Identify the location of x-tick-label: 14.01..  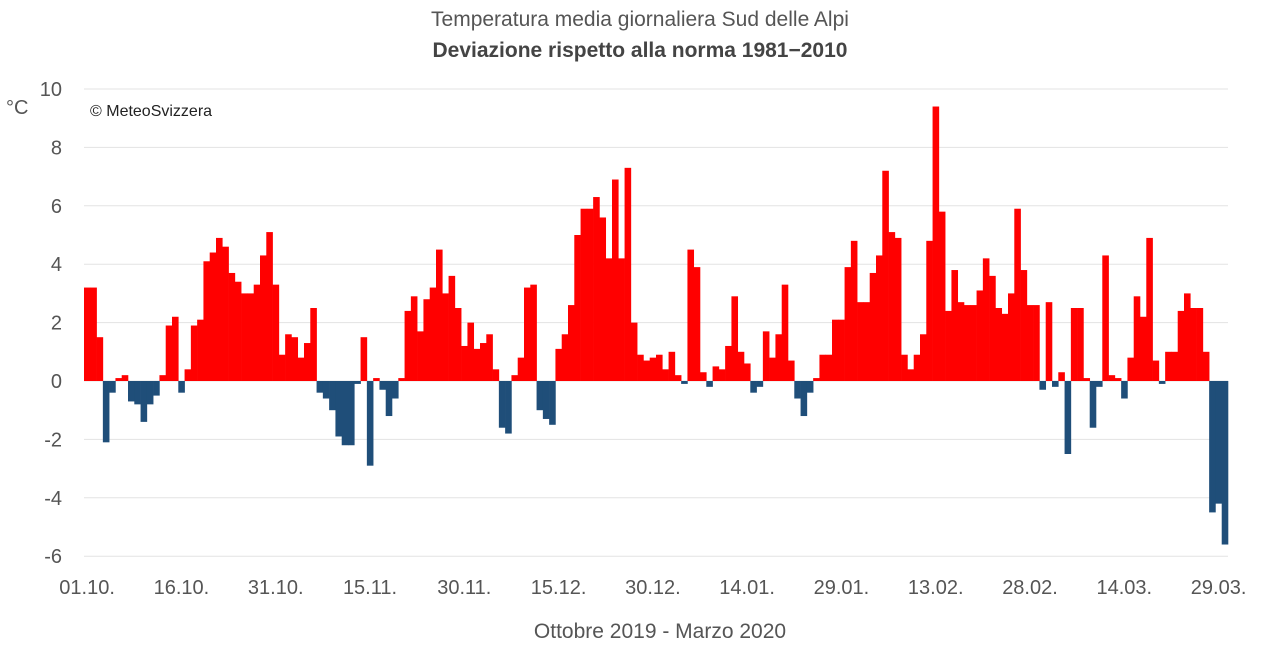
(747, 588).